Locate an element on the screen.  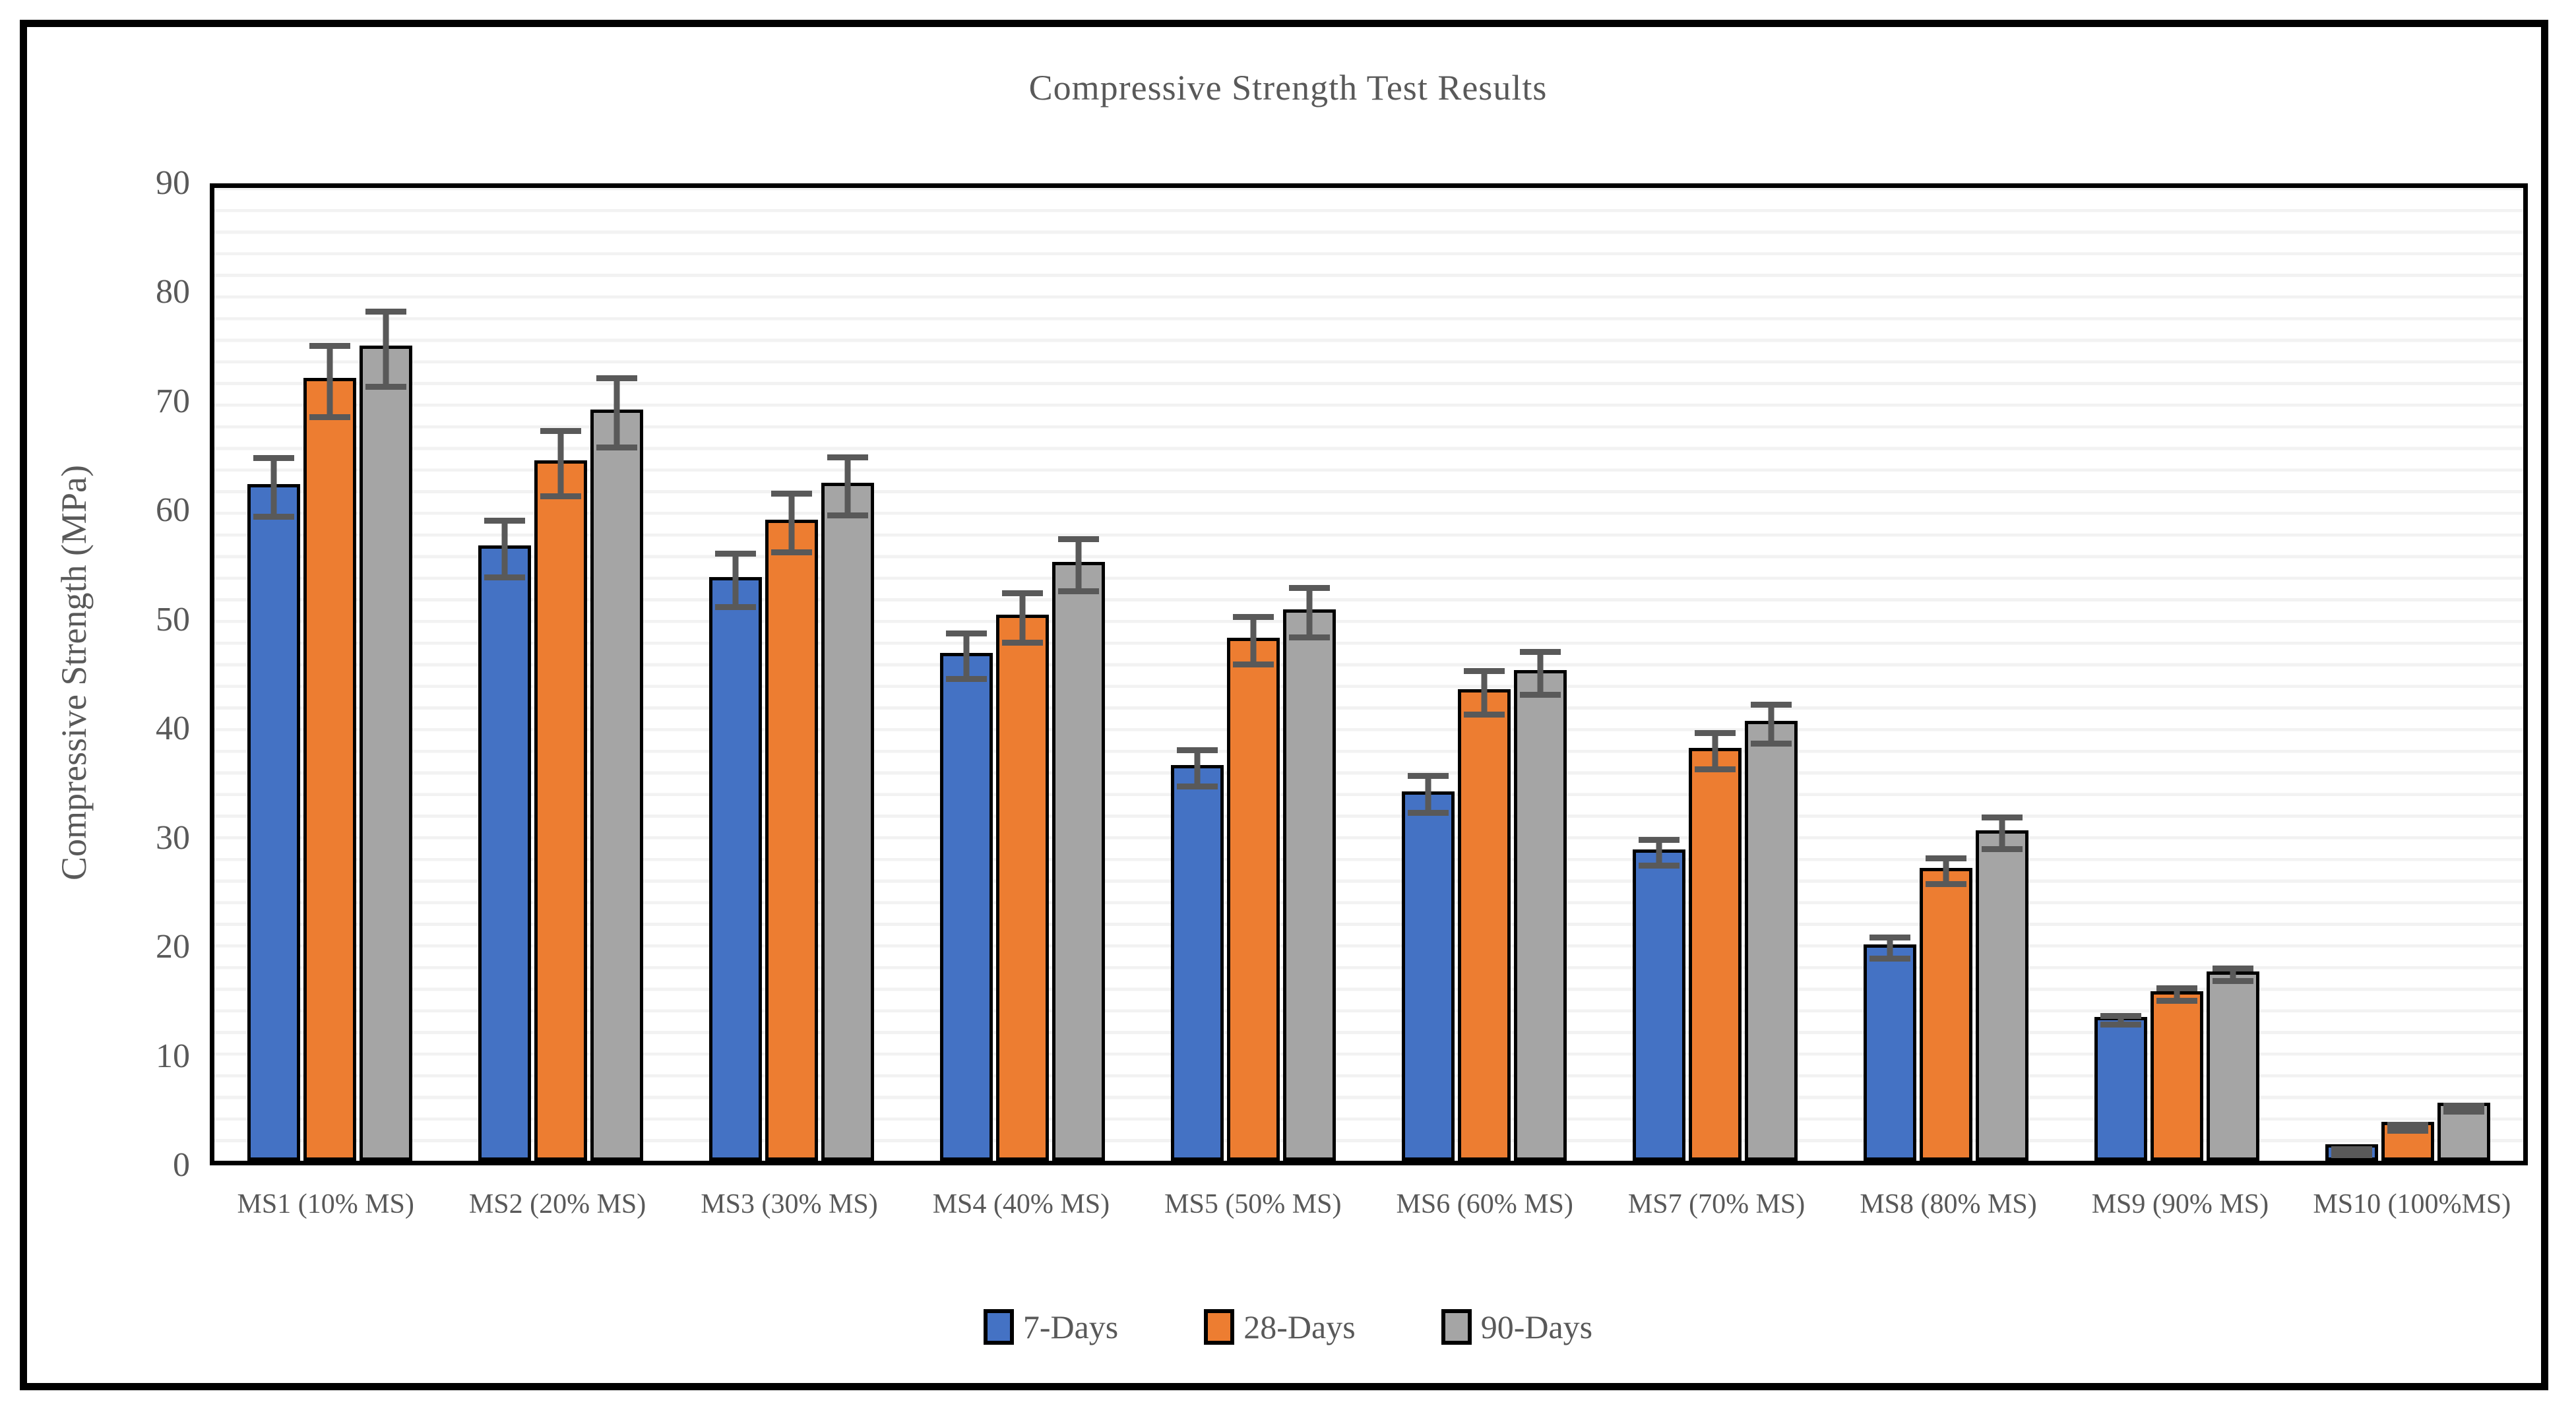
legend-item-90-days: 90-Days is located at coordinates (1516, 1327).